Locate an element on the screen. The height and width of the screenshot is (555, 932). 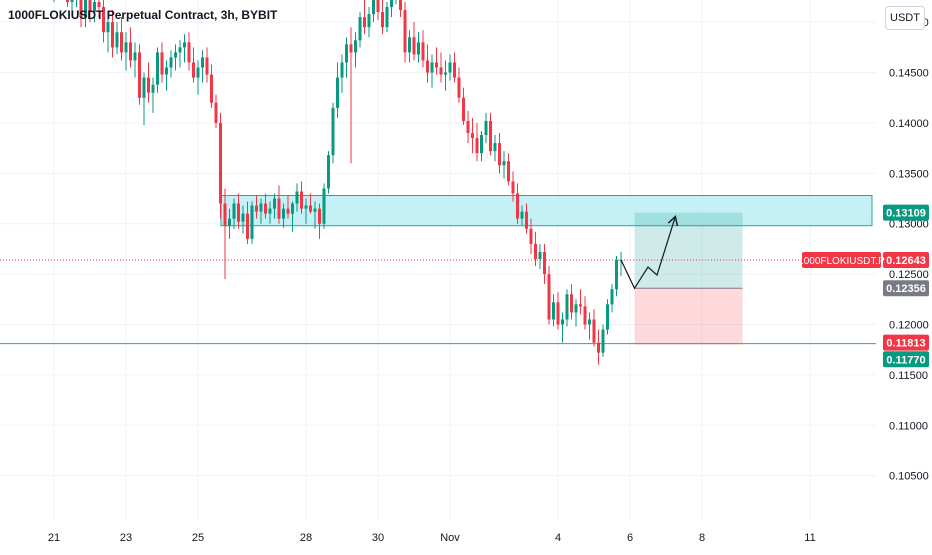
y-tick-label: 0.13000 is located at coordinates (909, 225).